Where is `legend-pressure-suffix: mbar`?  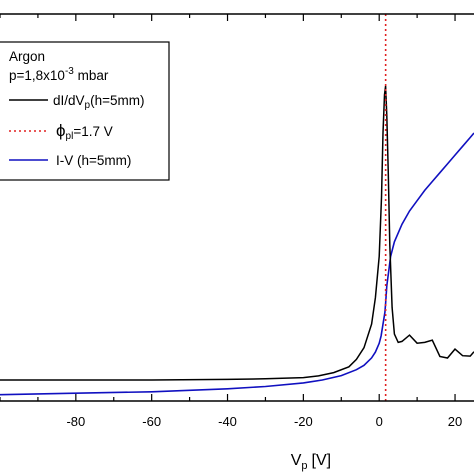
legend-pressure-suffix: mbar is located at coordinates (91, 75).